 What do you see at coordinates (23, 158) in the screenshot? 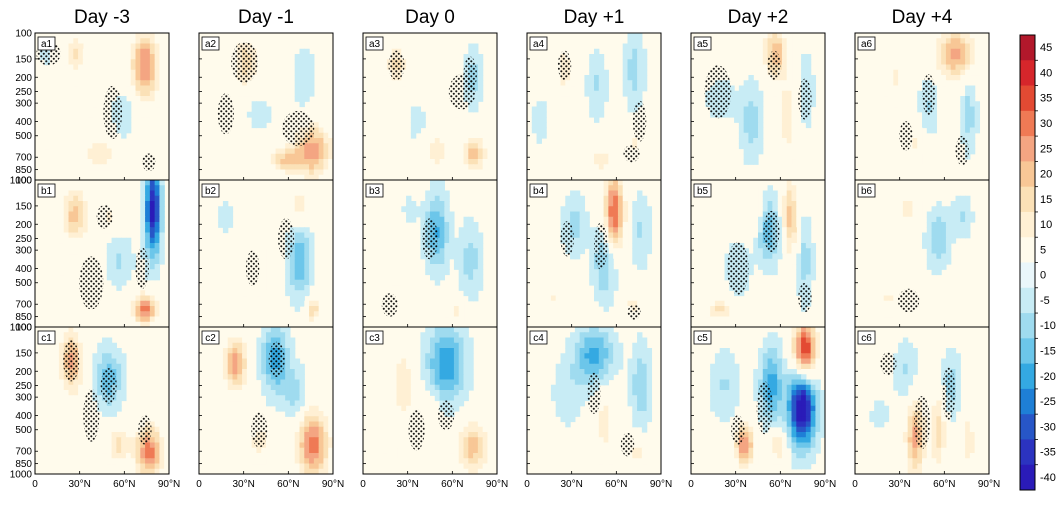
I see `y-tick-label: 700` at bounding box center [23, 158].